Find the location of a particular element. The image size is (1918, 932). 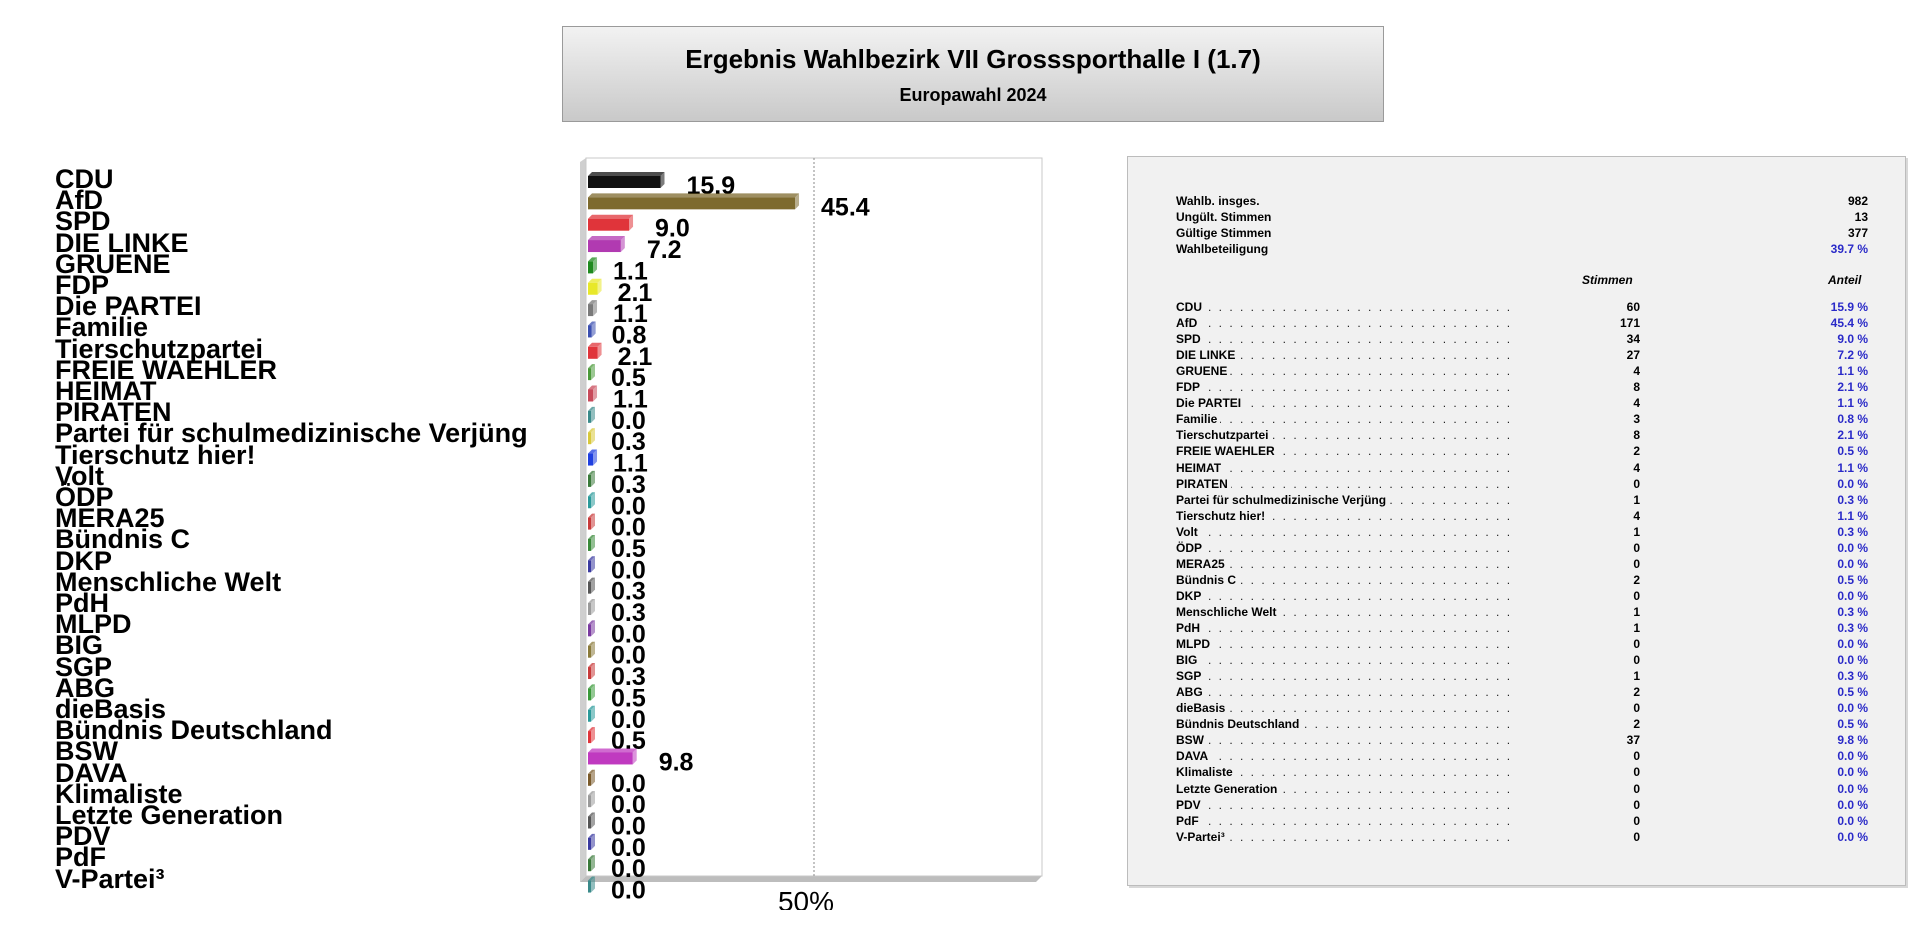

result-share: 9.0 % is located at coordinates (1852, 339).